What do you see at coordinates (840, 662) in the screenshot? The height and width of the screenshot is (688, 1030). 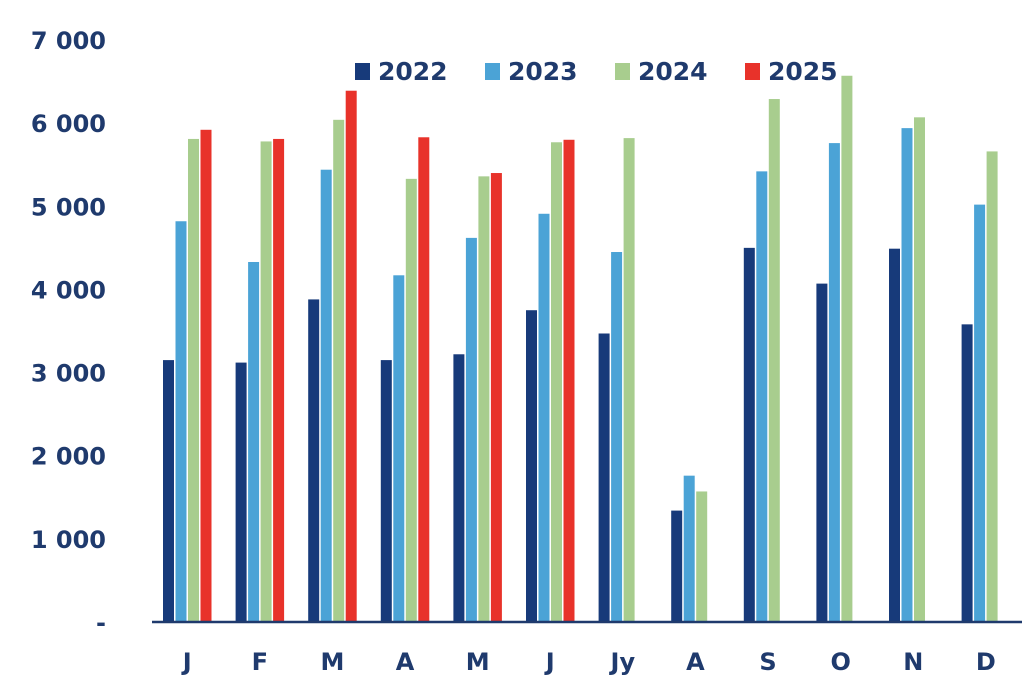 I see `x-tick-label: O` at bounding box center [840, 662].